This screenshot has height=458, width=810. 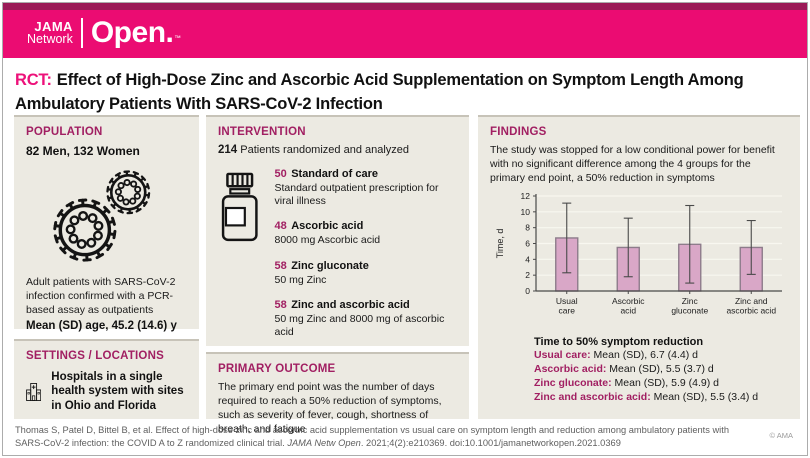 What do you see at coordinates (405, 6) in the screenshot?
I see `top-accent-strip` at bounding box center [405, 6].